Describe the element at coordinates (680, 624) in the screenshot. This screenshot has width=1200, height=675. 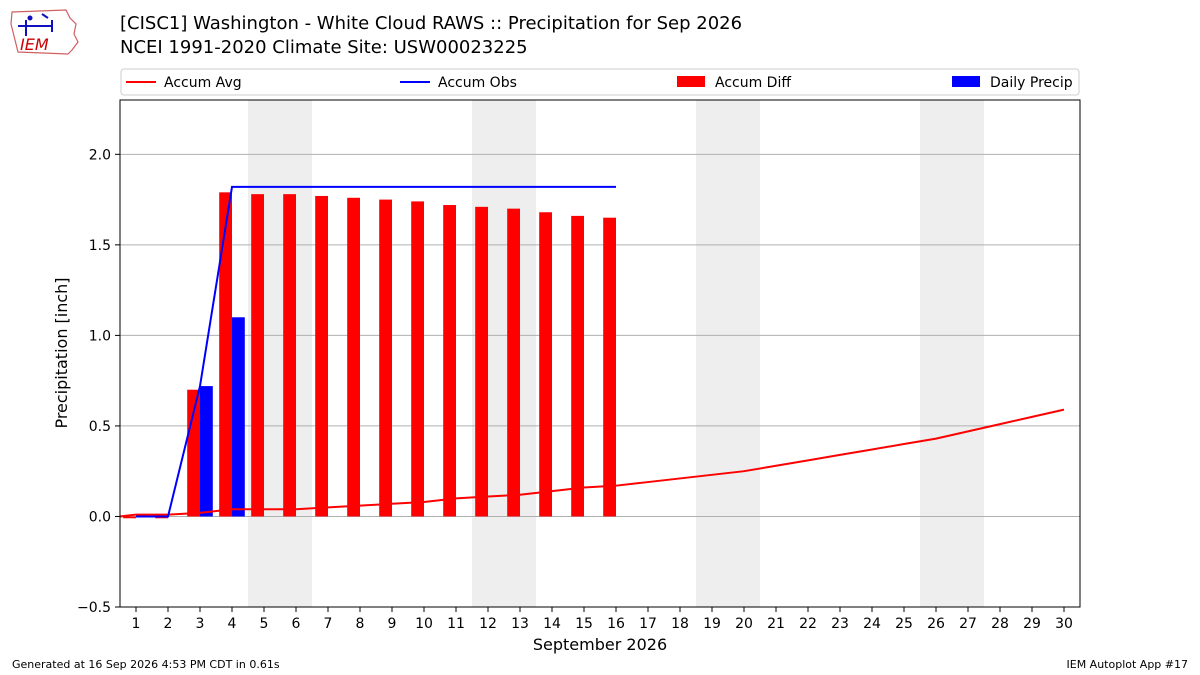
I see `x-tick-label: 18` at that location.